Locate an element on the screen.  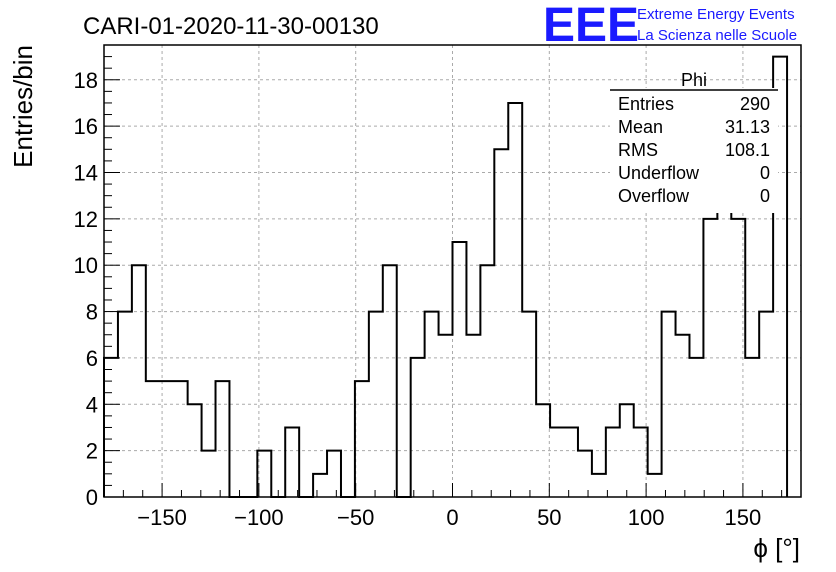
logo-line-2: La Scienza nelle Scuole is located at coordinates (717, 35).